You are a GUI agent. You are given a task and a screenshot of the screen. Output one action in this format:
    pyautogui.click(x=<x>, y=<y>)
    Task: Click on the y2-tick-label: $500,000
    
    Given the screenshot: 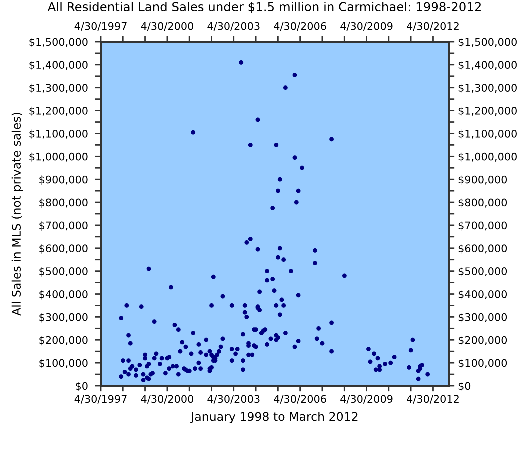 What is the action you would take?
    pyautogui.click(x=483, y=272)
    